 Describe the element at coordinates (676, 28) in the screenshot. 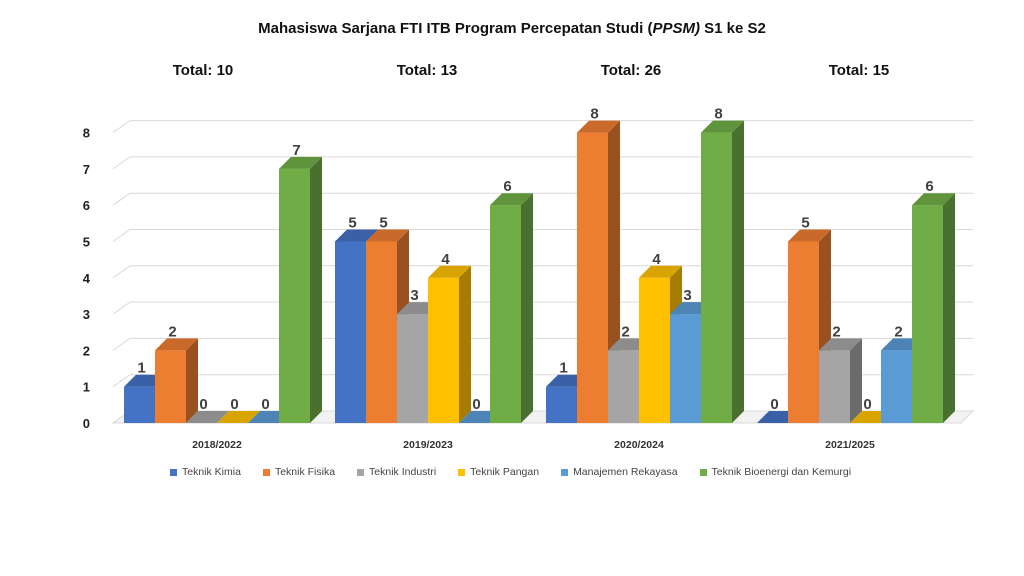

I see `chart-title-italic: PPSM)` at that location.